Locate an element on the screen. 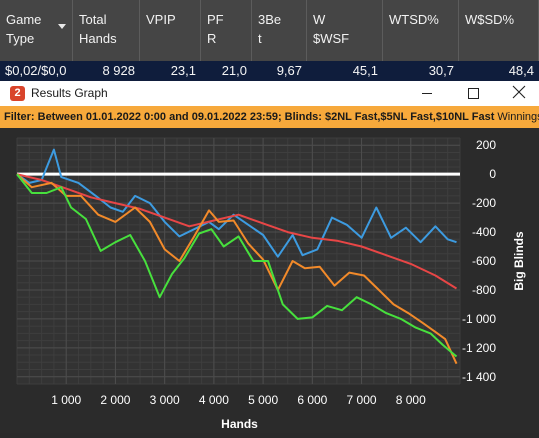 The width and height of the screenshot is (539, 438). minimize-icon is located at coordinates (427, 93).